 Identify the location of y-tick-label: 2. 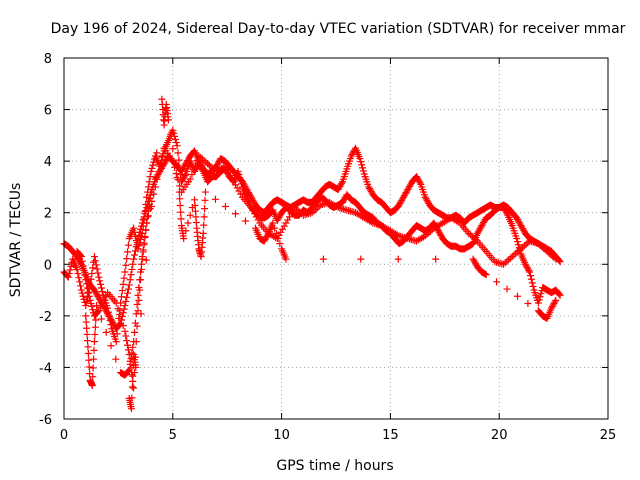
(48, 214).